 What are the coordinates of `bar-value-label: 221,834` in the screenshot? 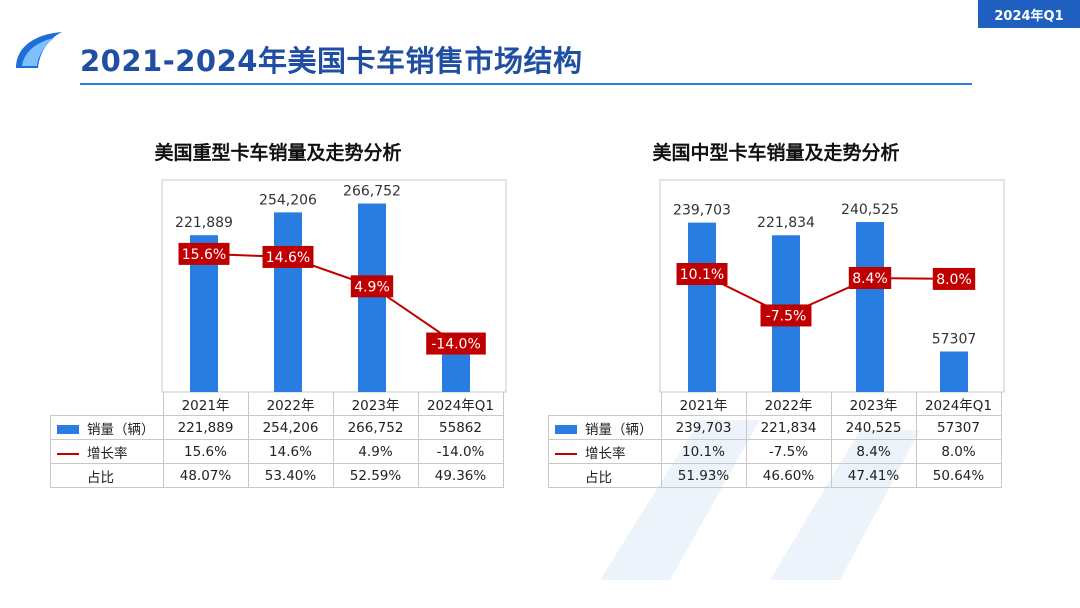 It's located at (786, 223).